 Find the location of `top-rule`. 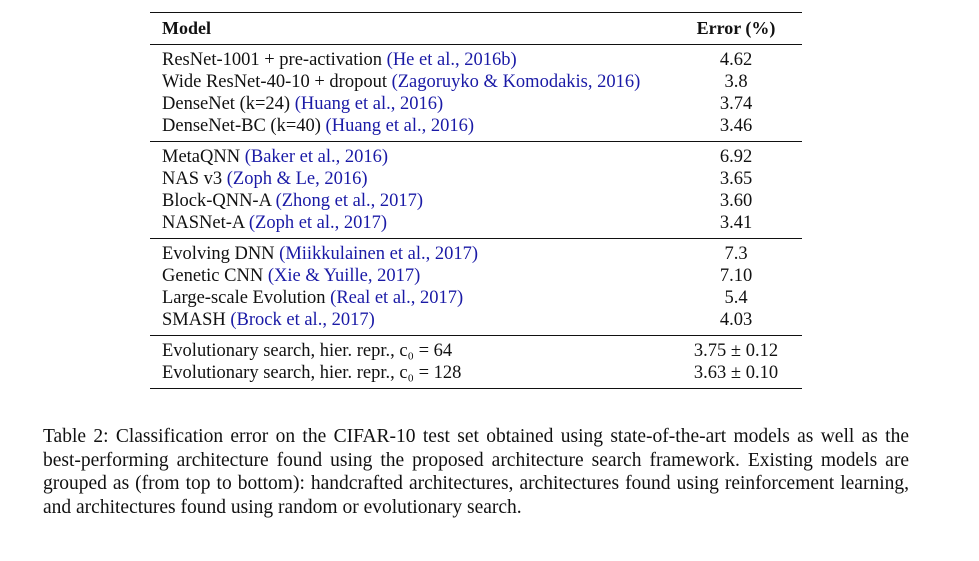

top-rule is located at coordinates (476, 12).